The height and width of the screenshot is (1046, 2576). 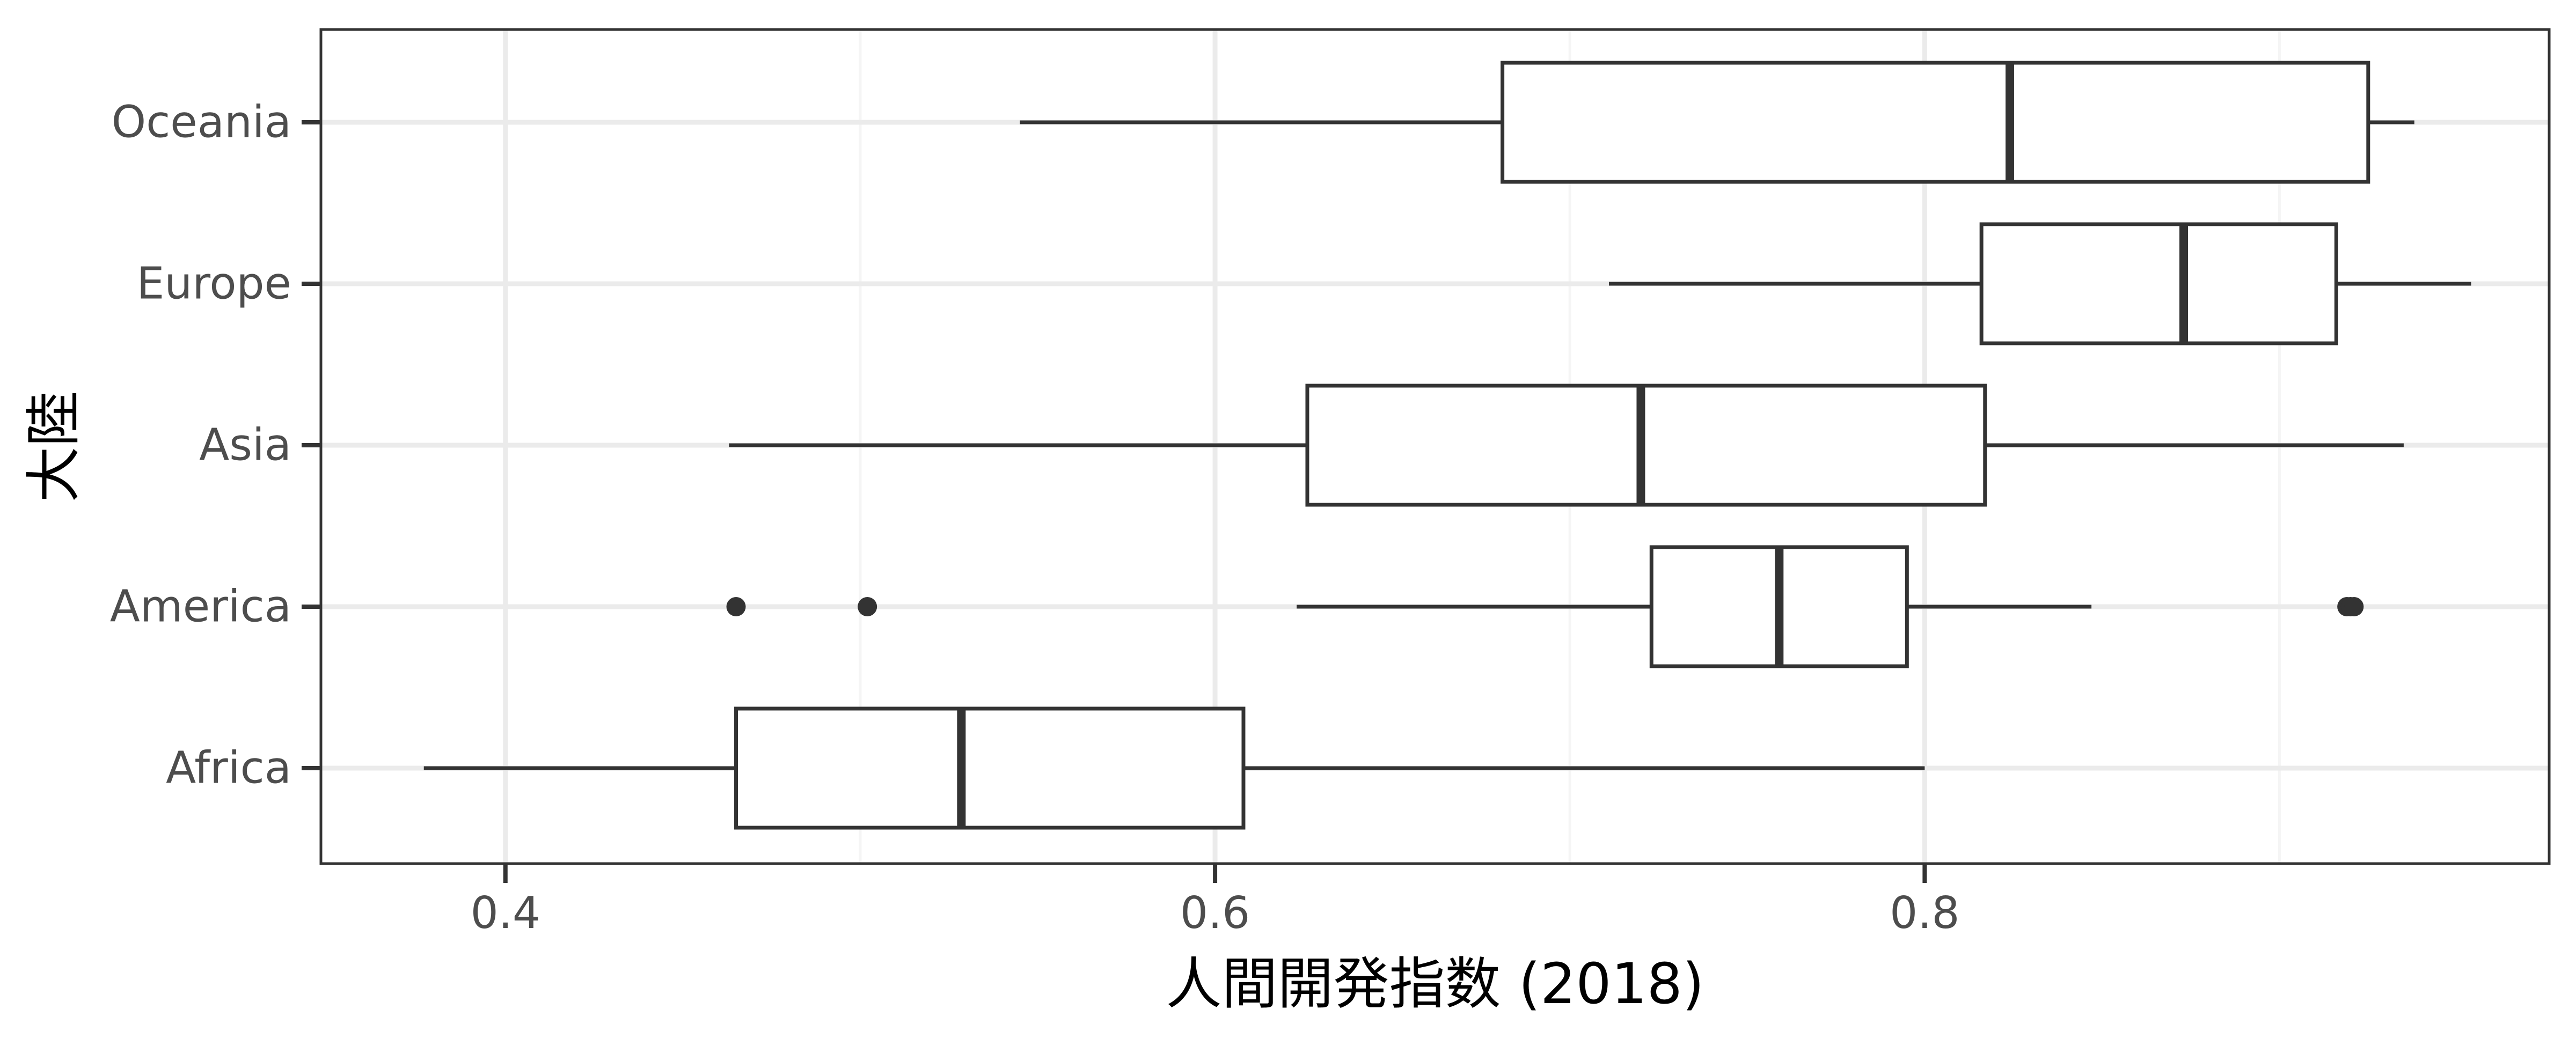 I want to click on y-tick-label: Africa, so click(x=228, y=768).